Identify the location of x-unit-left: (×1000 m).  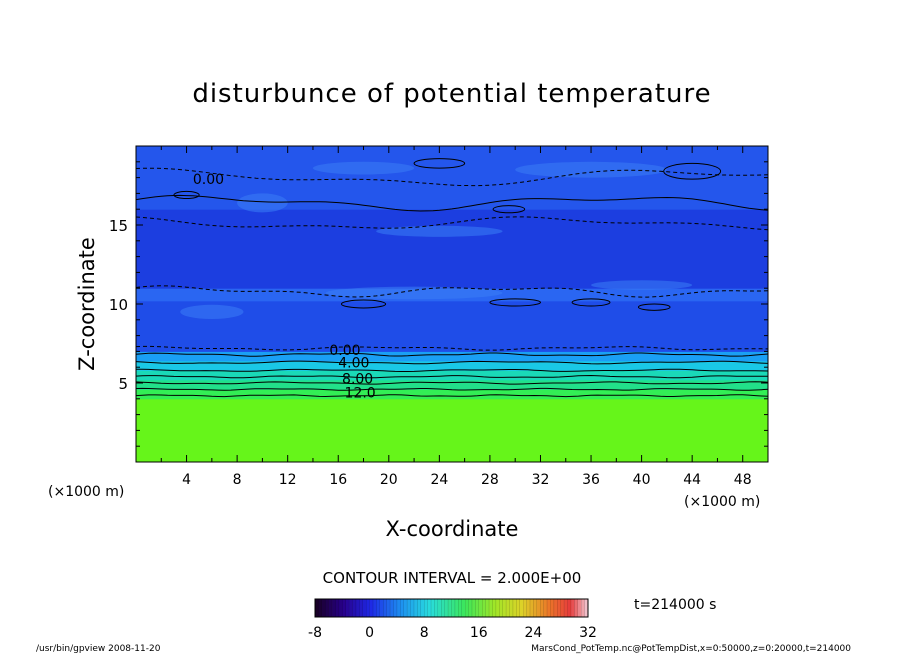
(86, 492).